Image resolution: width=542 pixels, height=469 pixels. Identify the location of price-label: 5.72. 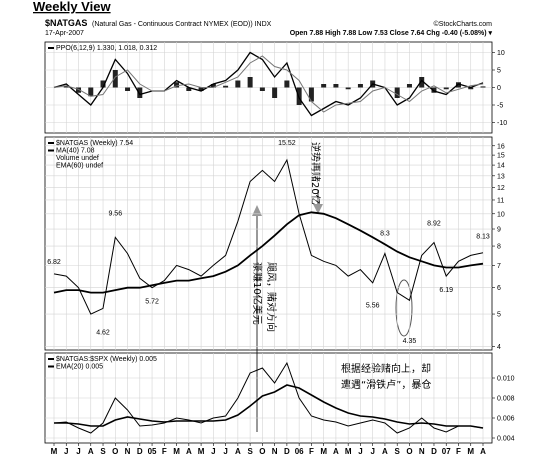
(152, 302).